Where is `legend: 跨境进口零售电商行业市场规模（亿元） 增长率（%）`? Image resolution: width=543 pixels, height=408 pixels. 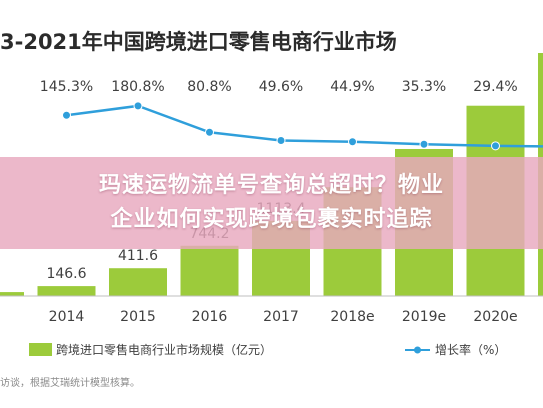 legend: 跨境进口零售电商行业市场规模（亿元） 增长率（%） is located at coordinates (267, 349).